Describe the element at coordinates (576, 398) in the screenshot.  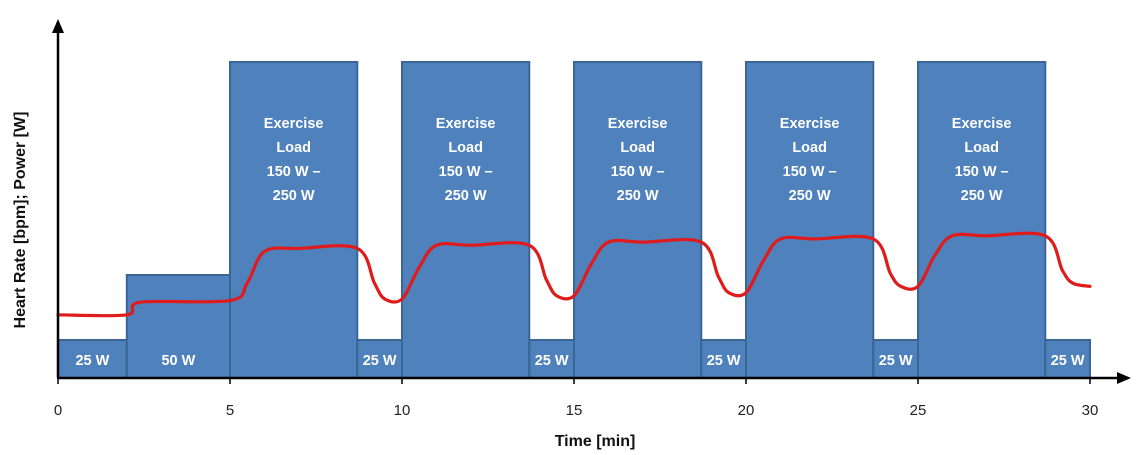
I see `x-tick-labels: 0 5 10 15 20 25 30` at that location.